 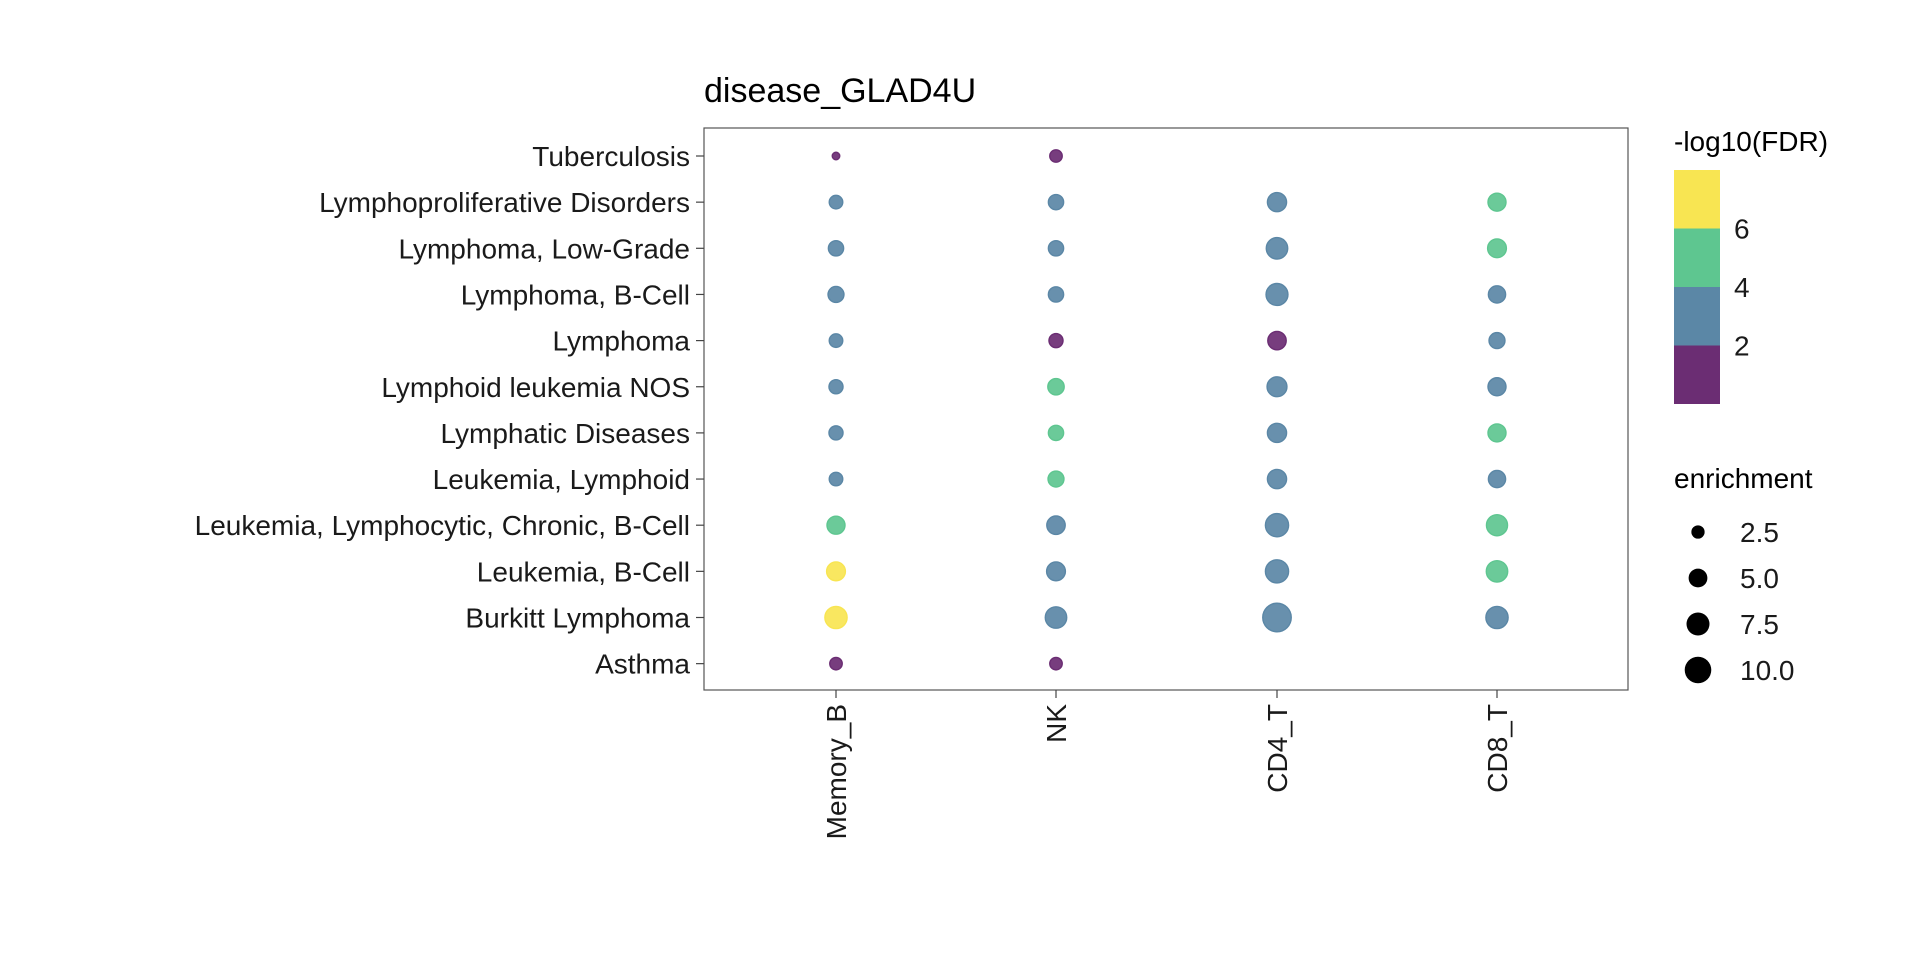 I want to click on size-legend-label: 7.5, so click(x=1759, y=624).